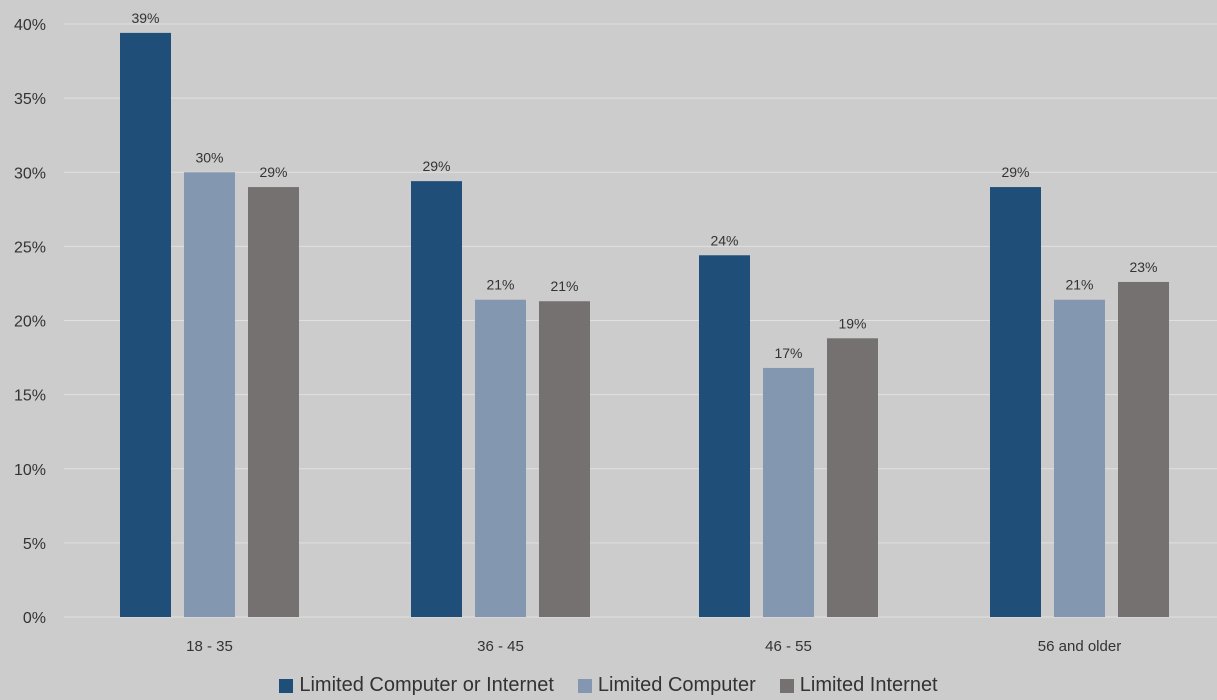 The image size is (1217, 700). What do you see at coordinates (852, 323) in the screenshot?
I see `data-label: 19%` at bounding box center [852, 323].